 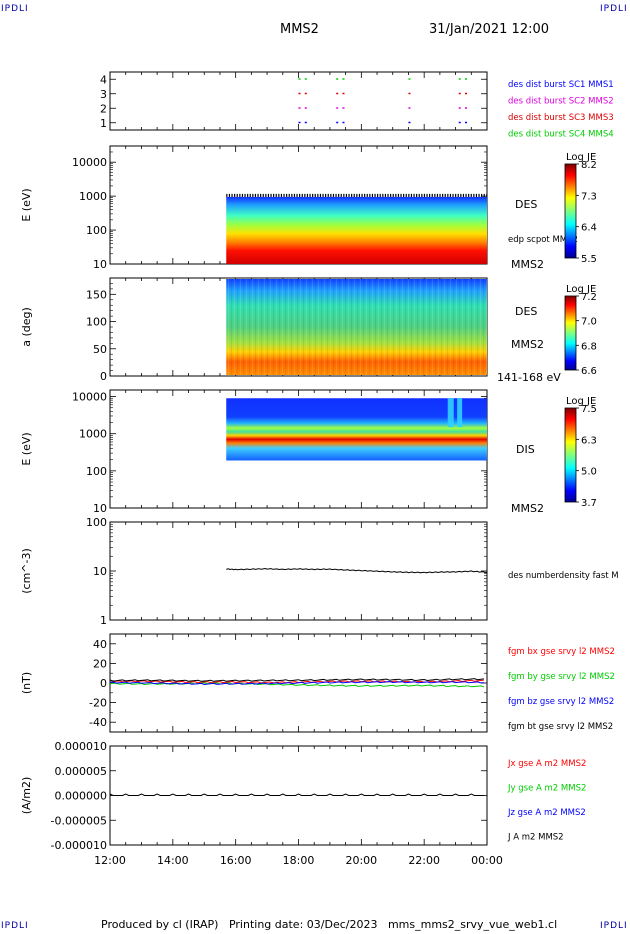 I want to click on corner-label-top-right: IPDLI, so click(x=614, y=9).